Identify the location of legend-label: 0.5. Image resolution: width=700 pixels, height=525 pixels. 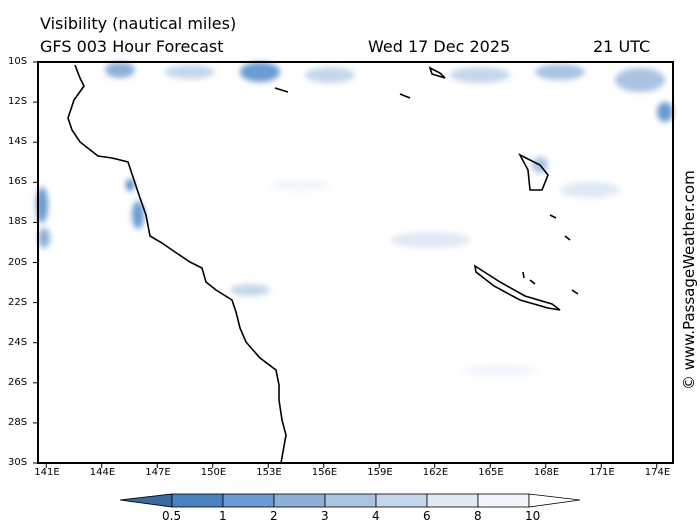
(172, 516).